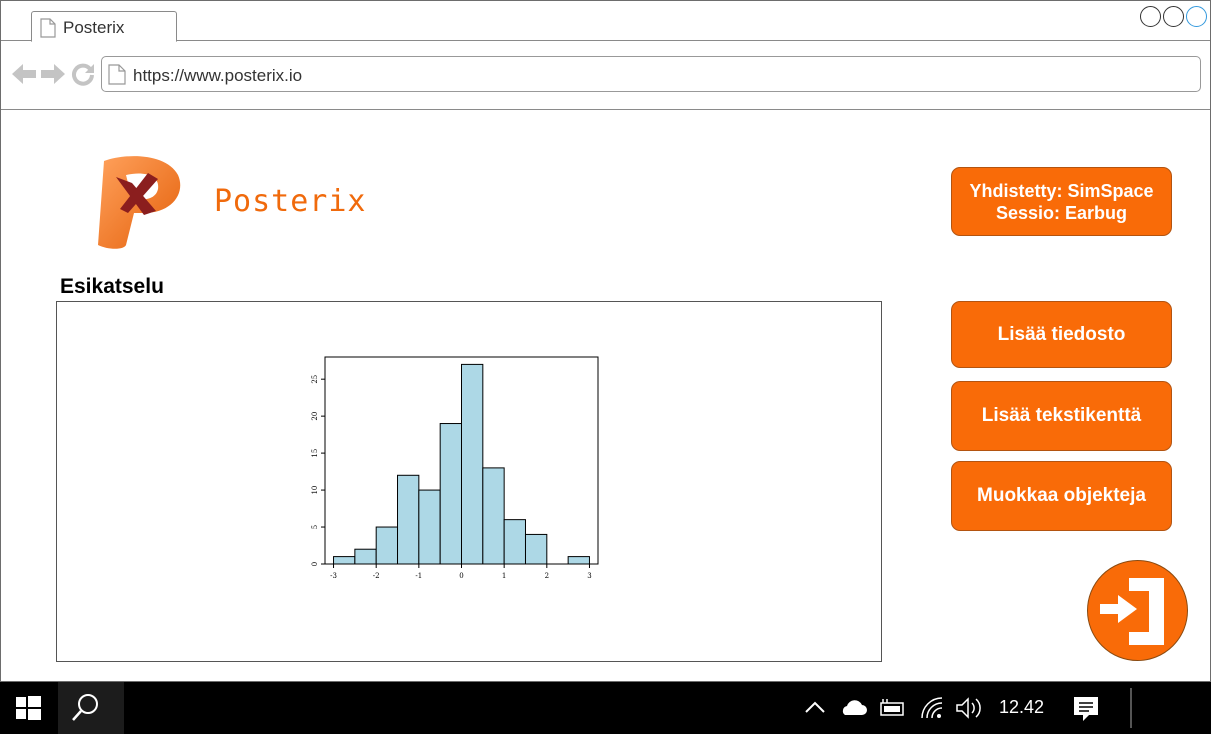  I want to click on posterix-logo, so click(139, 202).